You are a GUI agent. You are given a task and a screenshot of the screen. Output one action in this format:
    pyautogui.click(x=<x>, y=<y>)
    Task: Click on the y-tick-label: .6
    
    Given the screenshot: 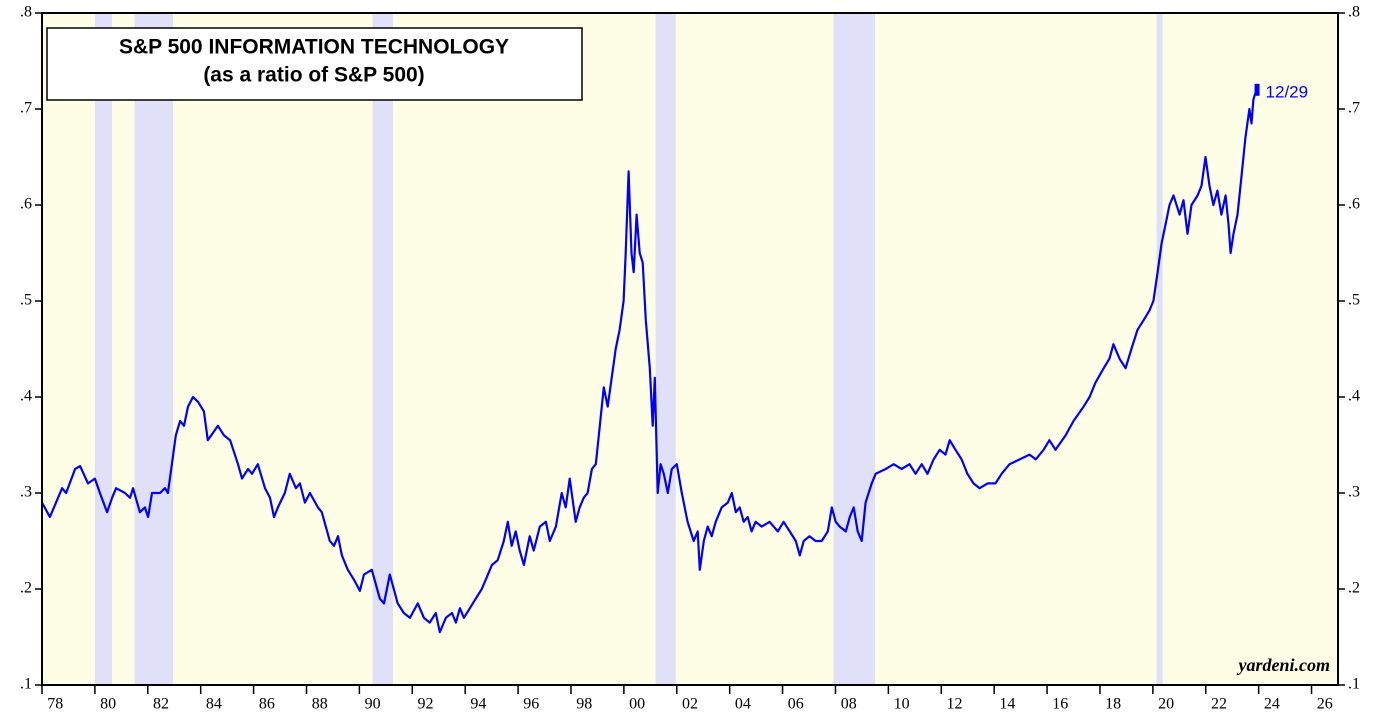 What is the action you would take?
    pyautogui.click(x=26, y=204)
    